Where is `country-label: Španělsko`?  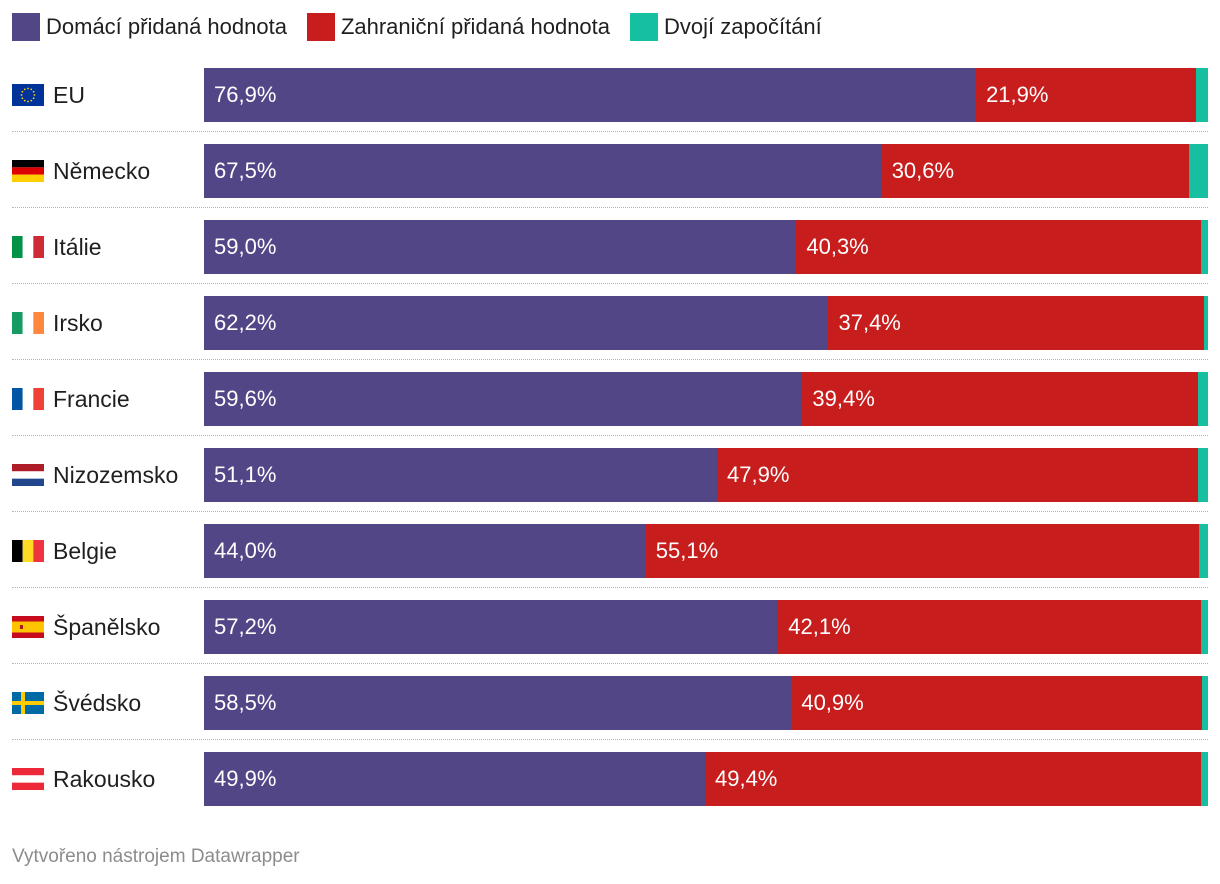
country-label: Španělsko is located at coordinates (86, 627).